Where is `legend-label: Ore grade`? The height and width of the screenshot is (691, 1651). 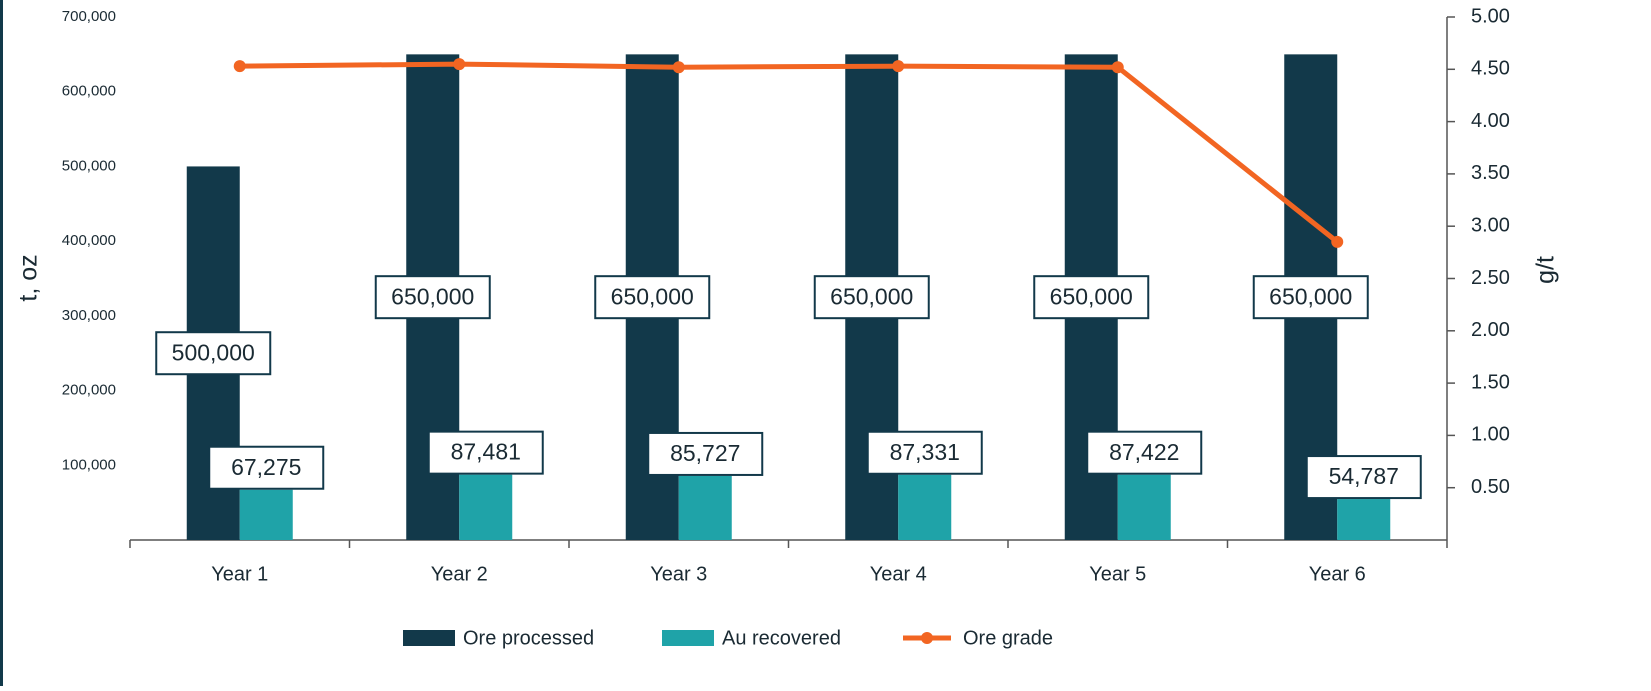
legend-label: Ore grade is located at coordinates (1008, 638).